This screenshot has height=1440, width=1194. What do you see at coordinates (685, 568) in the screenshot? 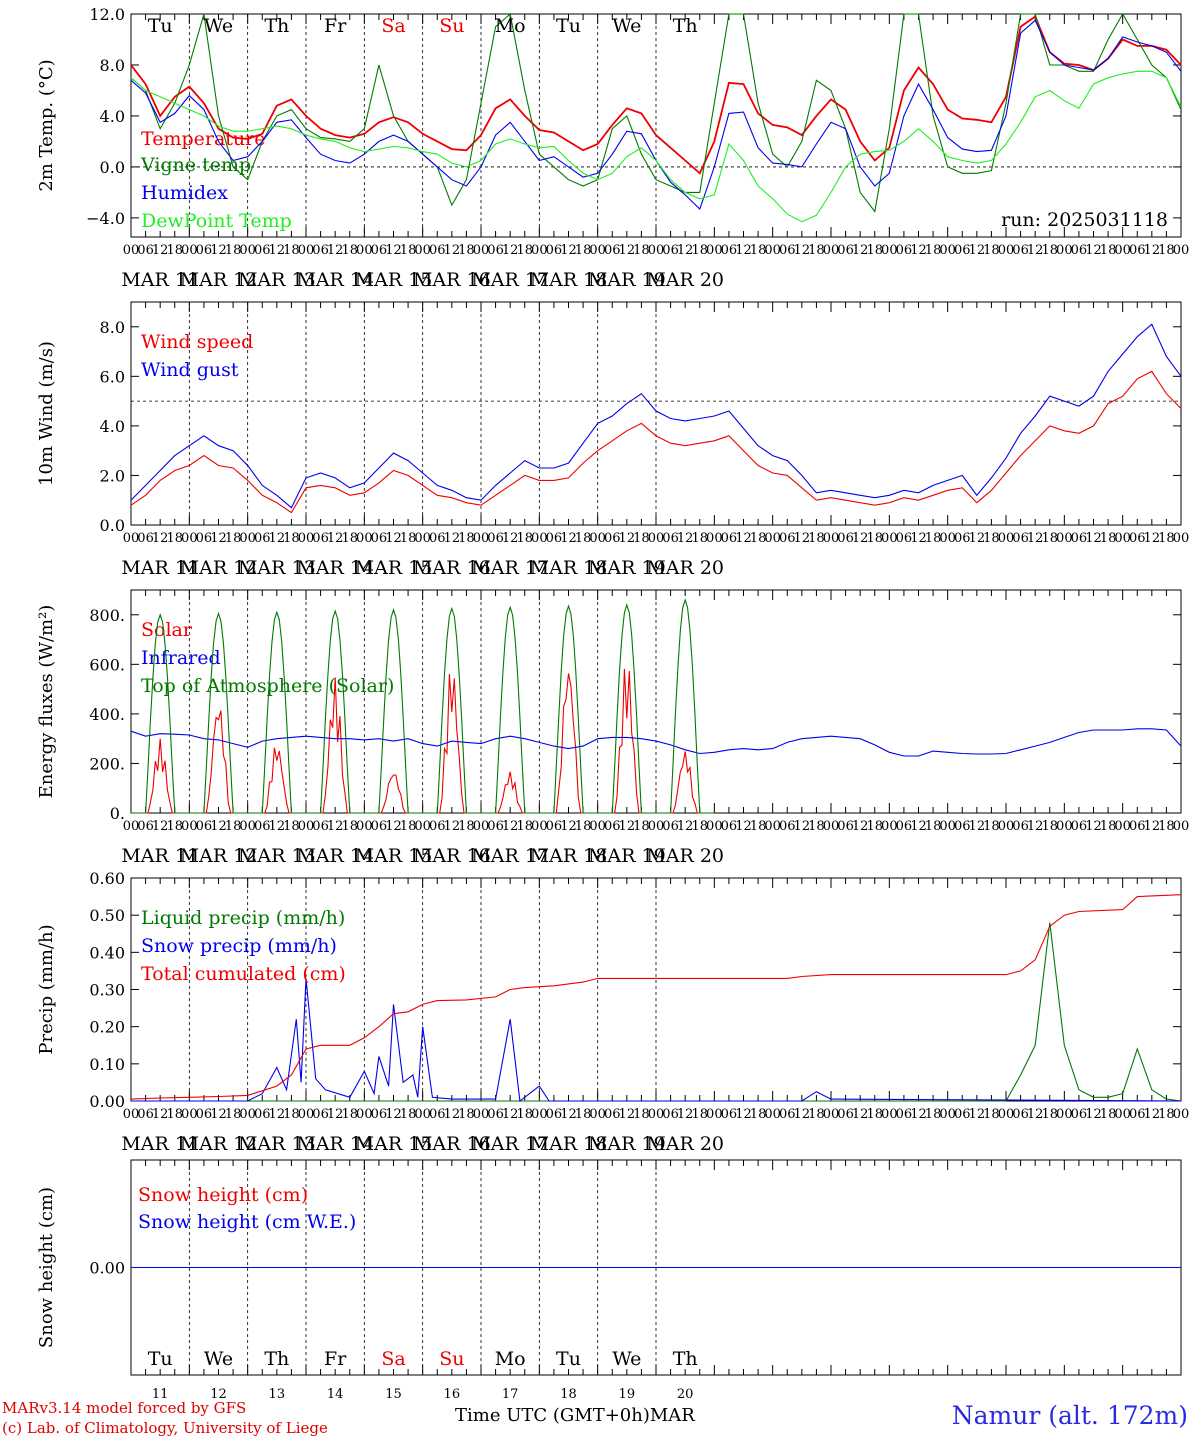
I see `wind-date-label: MAR 20` at bounding box center [685, 568].